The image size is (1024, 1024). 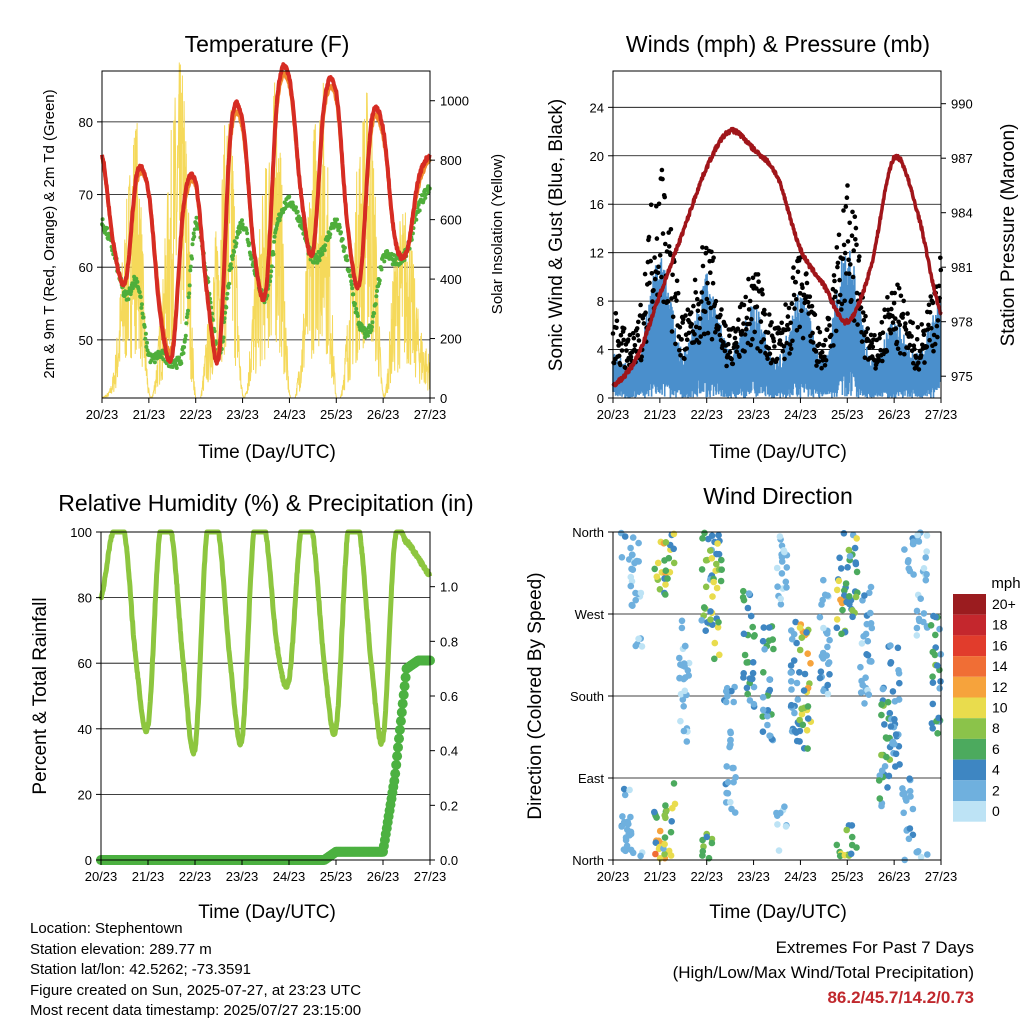 What do you see at coordinates (823, 972) in the screenshot?
I see `extremes-subtitle: (High/Low/Max Wind/Total Precipitation)` at bounding box center [823, 972].